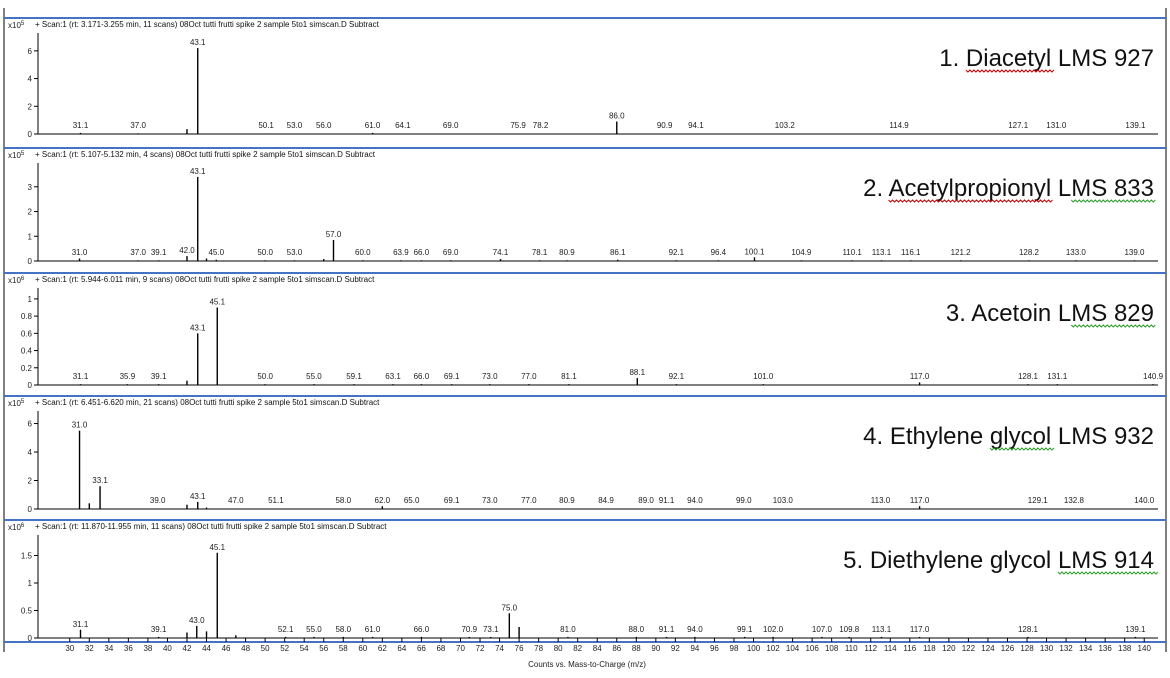  I want to click on y-tick-label: 1, so click(30, 299).